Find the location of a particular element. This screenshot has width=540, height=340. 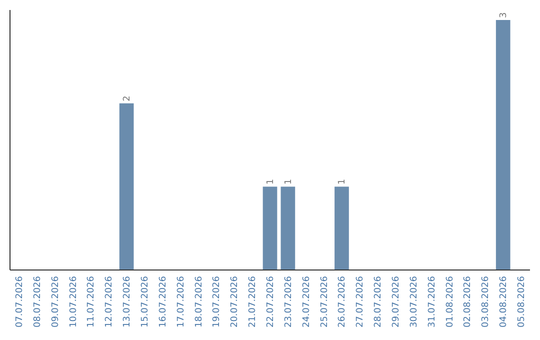

x-tick-label: 30.07.2026 is located at coordinates (414, 302).